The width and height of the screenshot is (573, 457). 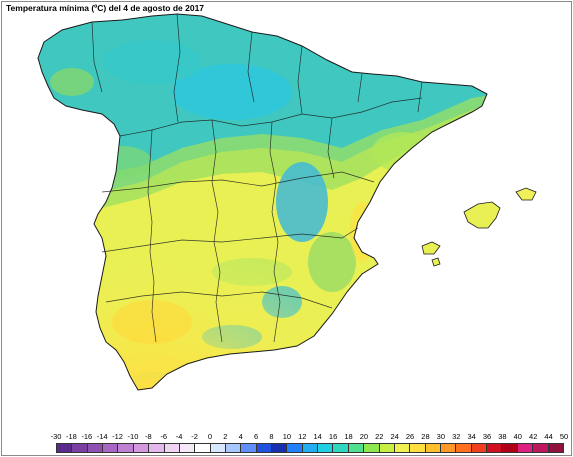 I want to click on legend-label: -10, so click(x=133, y=436).